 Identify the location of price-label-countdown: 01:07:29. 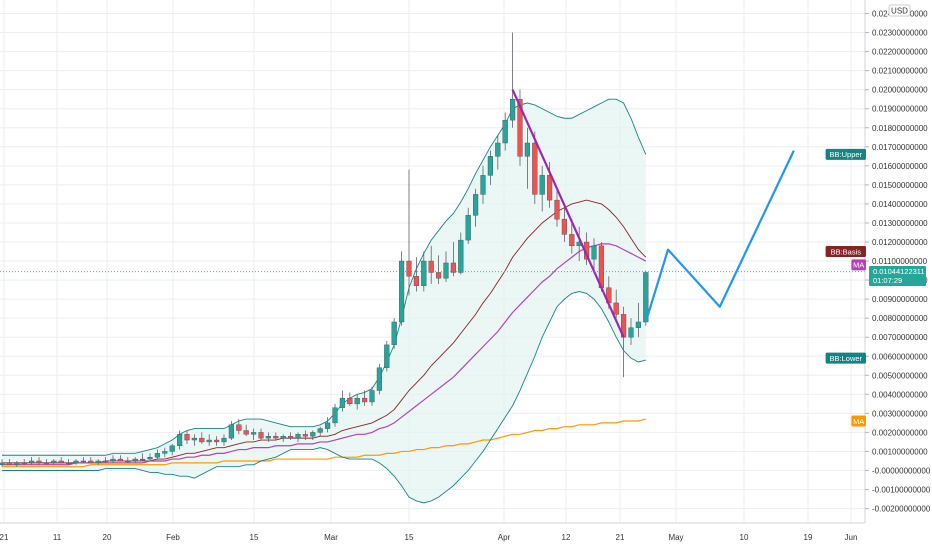
(887, 280).